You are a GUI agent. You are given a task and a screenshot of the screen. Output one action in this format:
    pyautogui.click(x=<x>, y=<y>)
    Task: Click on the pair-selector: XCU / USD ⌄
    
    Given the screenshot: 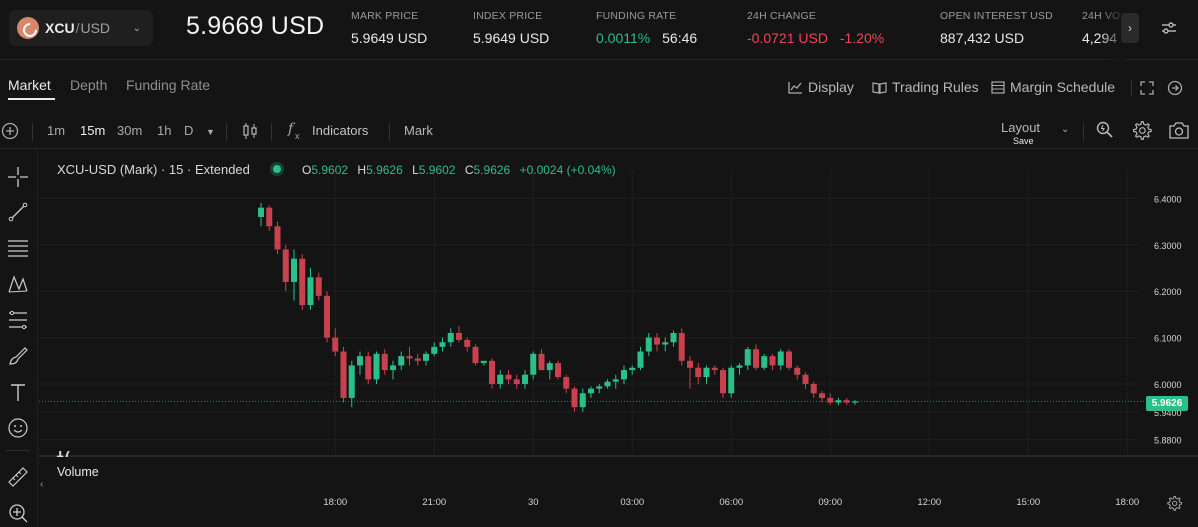 What is the action you would take?
    pyautogui.click(x=81, y=28)
    